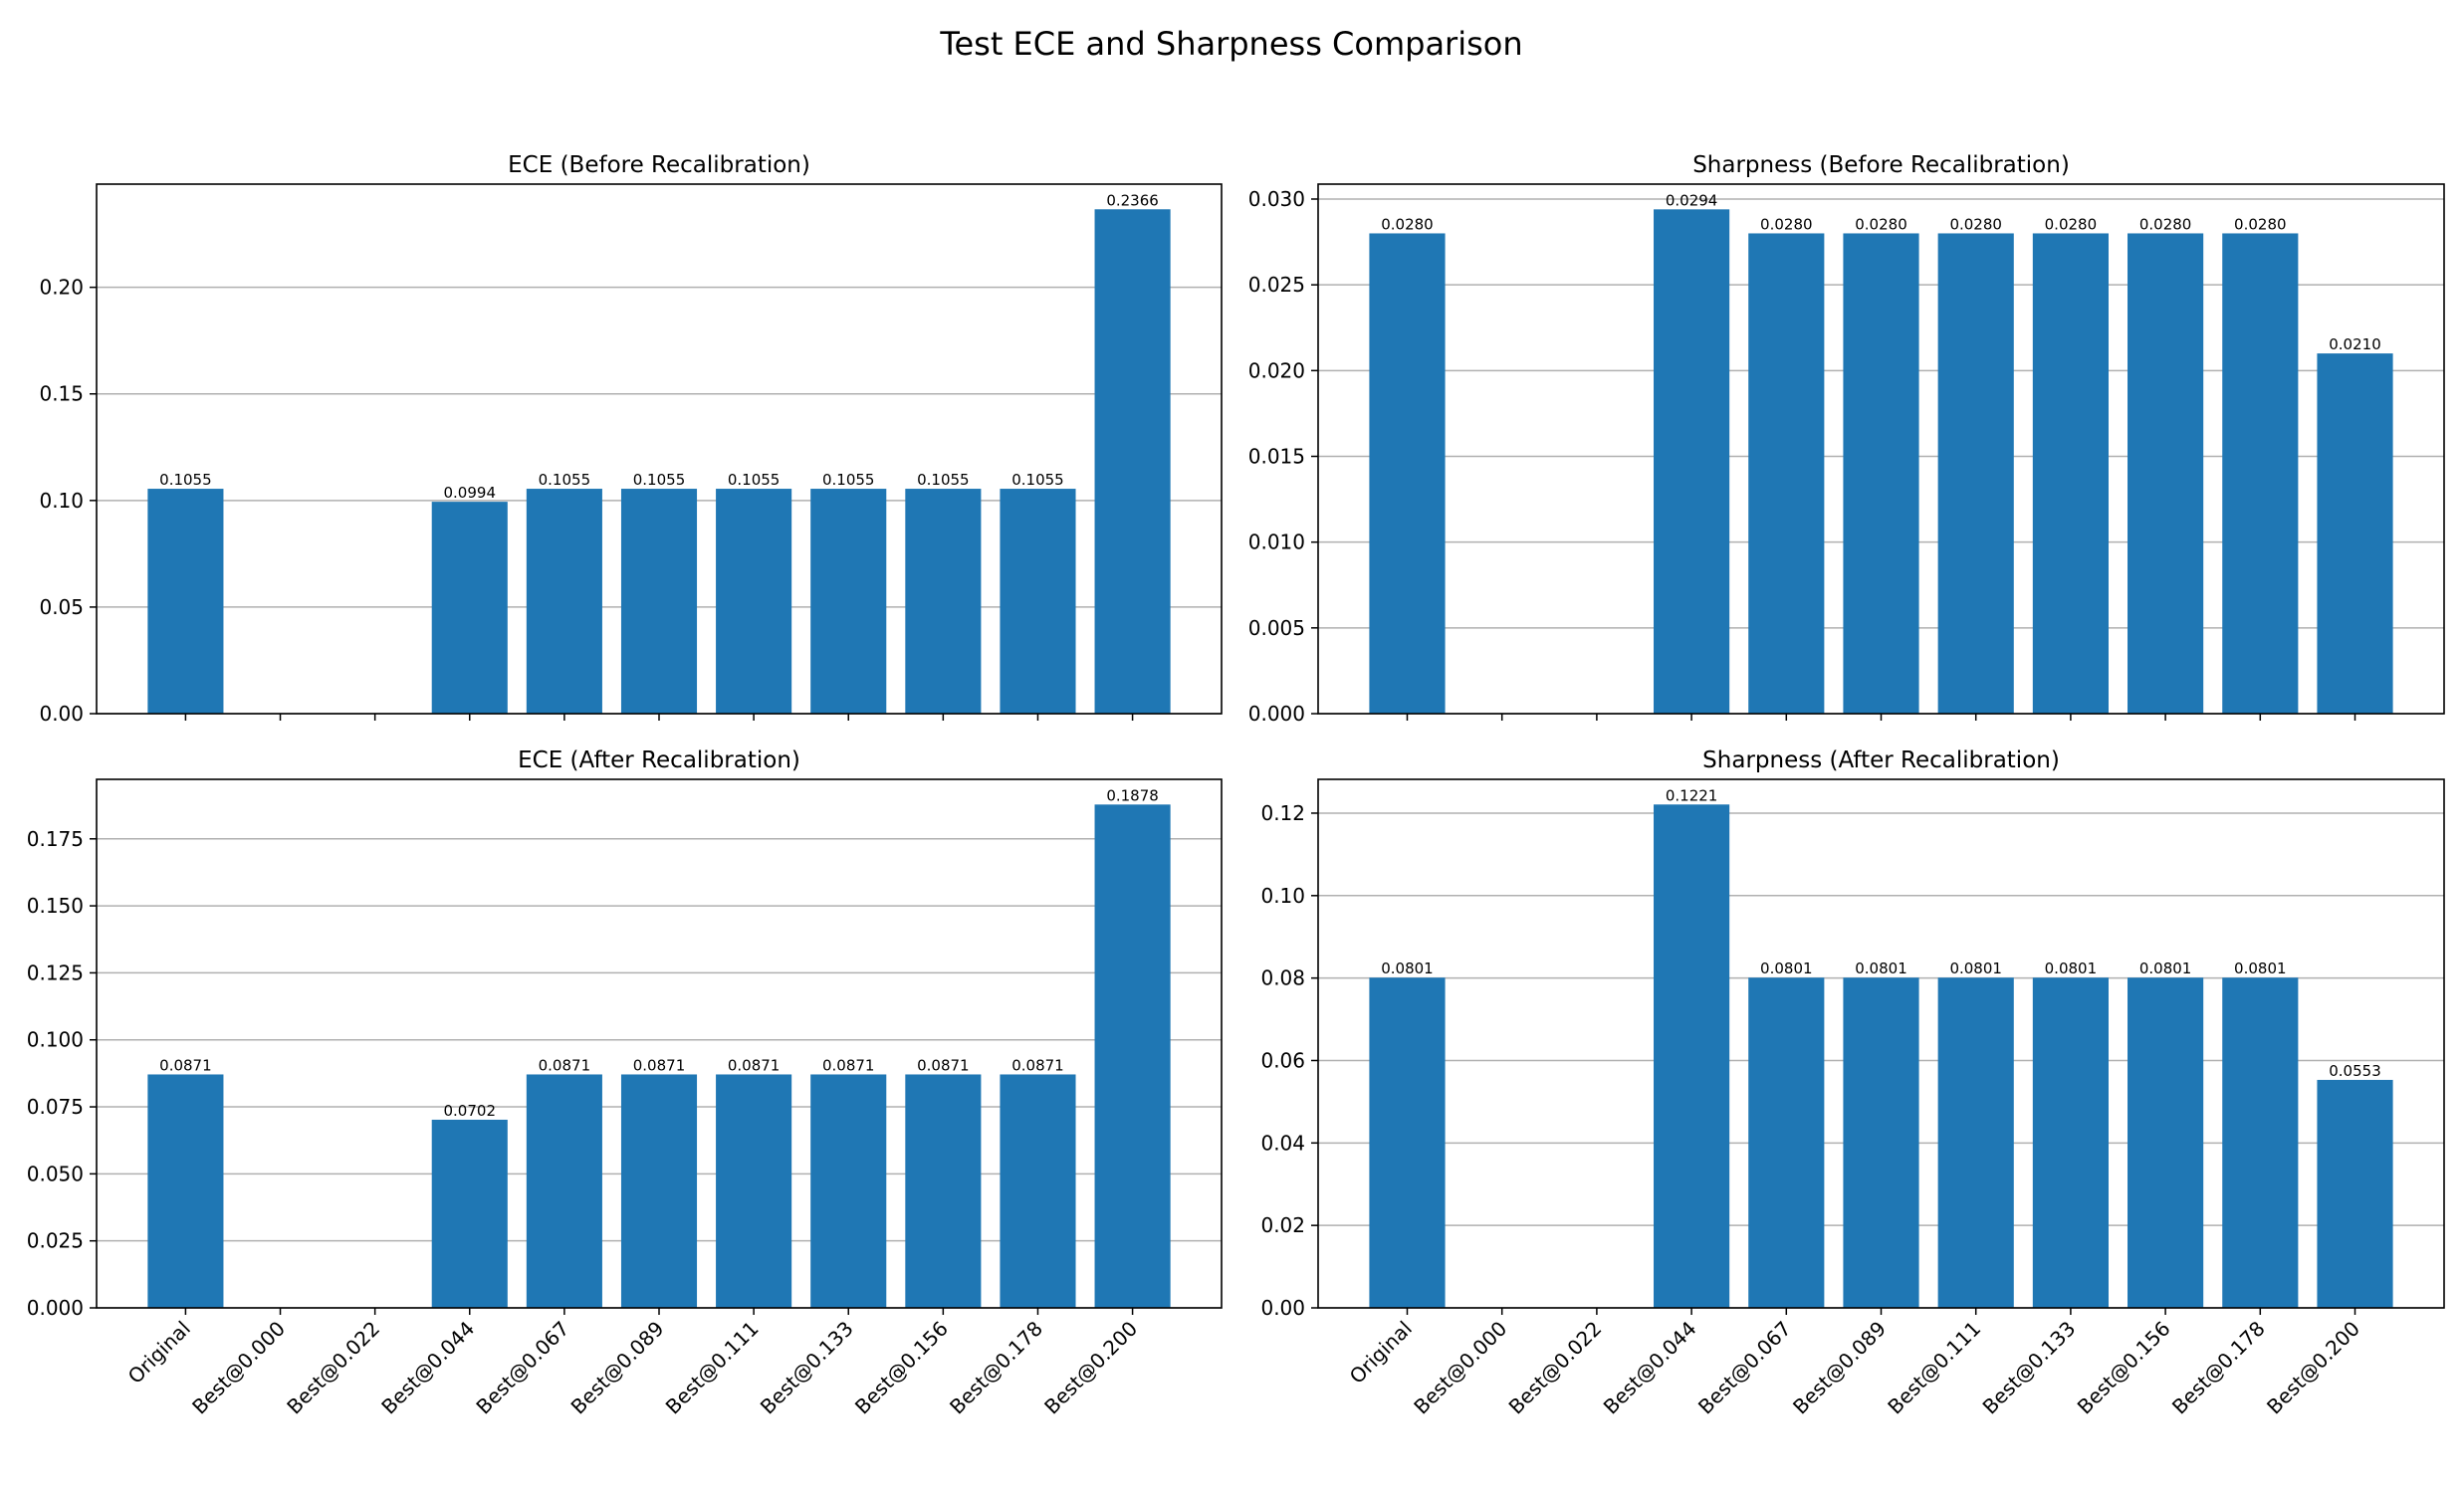 This screenshot has width=2464, height=1493. I want to click on y-tick-label: 0.175, so click(55, 839).